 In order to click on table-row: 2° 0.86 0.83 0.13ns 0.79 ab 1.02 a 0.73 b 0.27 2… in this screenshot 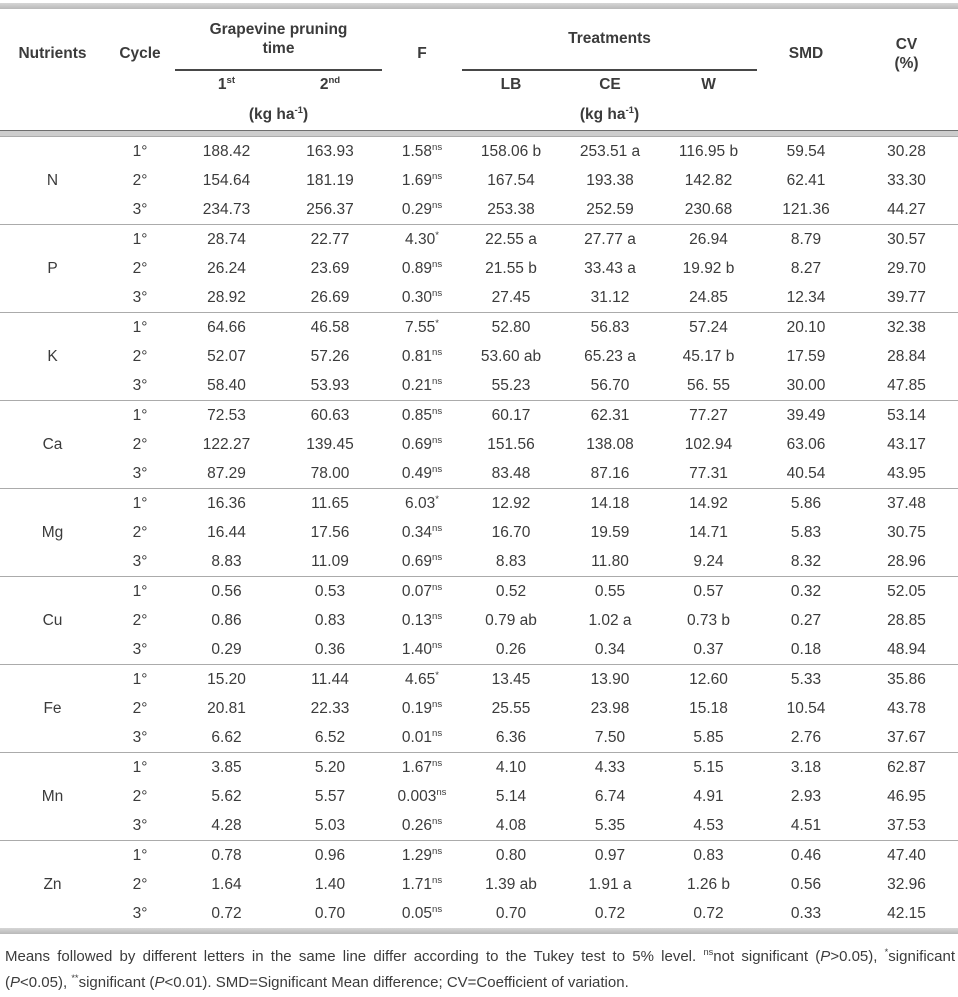, I will do `click(479, 620)`.